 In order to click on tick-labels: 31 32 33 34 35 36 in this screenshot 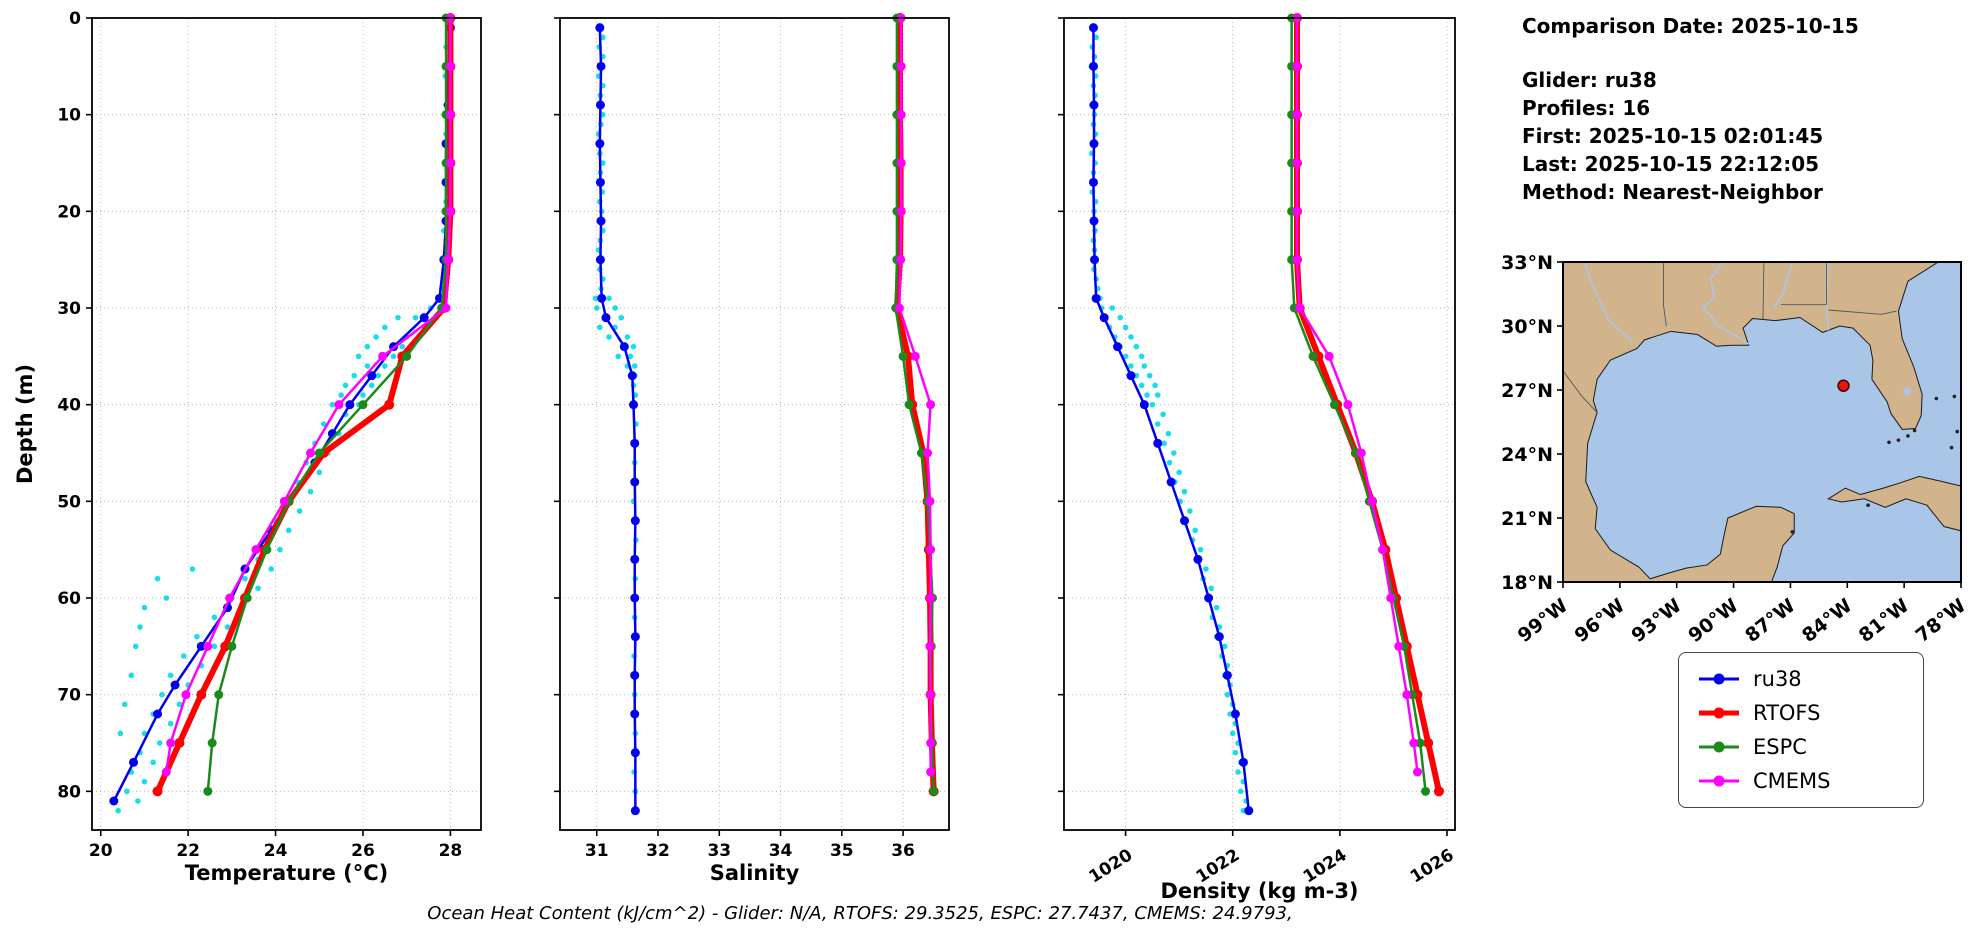, I will do `click(750, 851)`.